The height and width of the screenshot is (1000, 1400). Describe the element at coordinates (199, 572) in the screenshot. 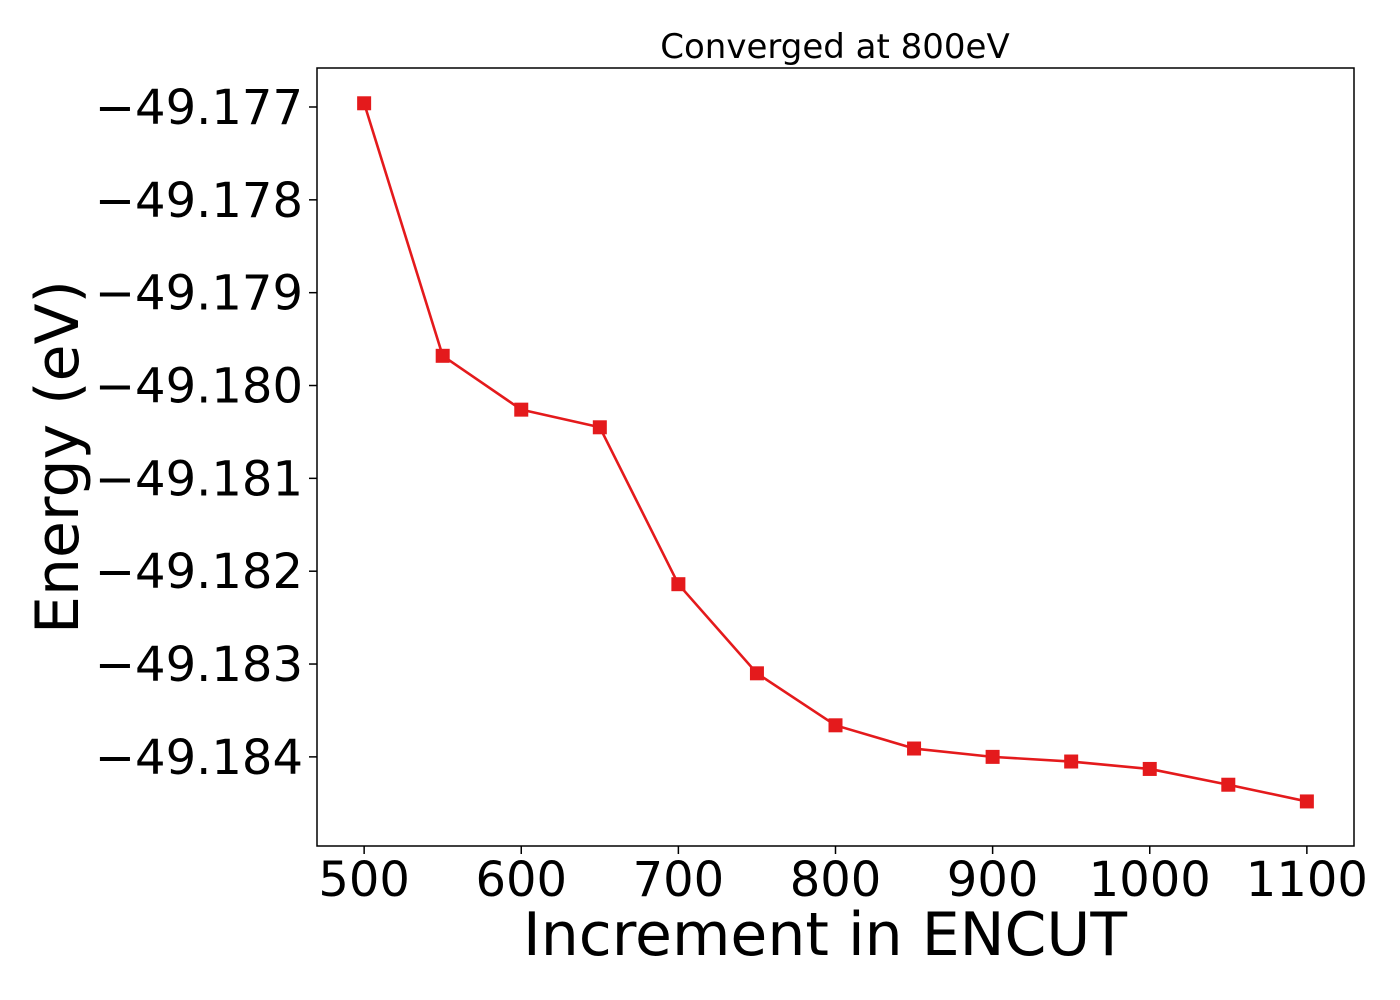

I see `y-tick-label: −49.182` at that location.